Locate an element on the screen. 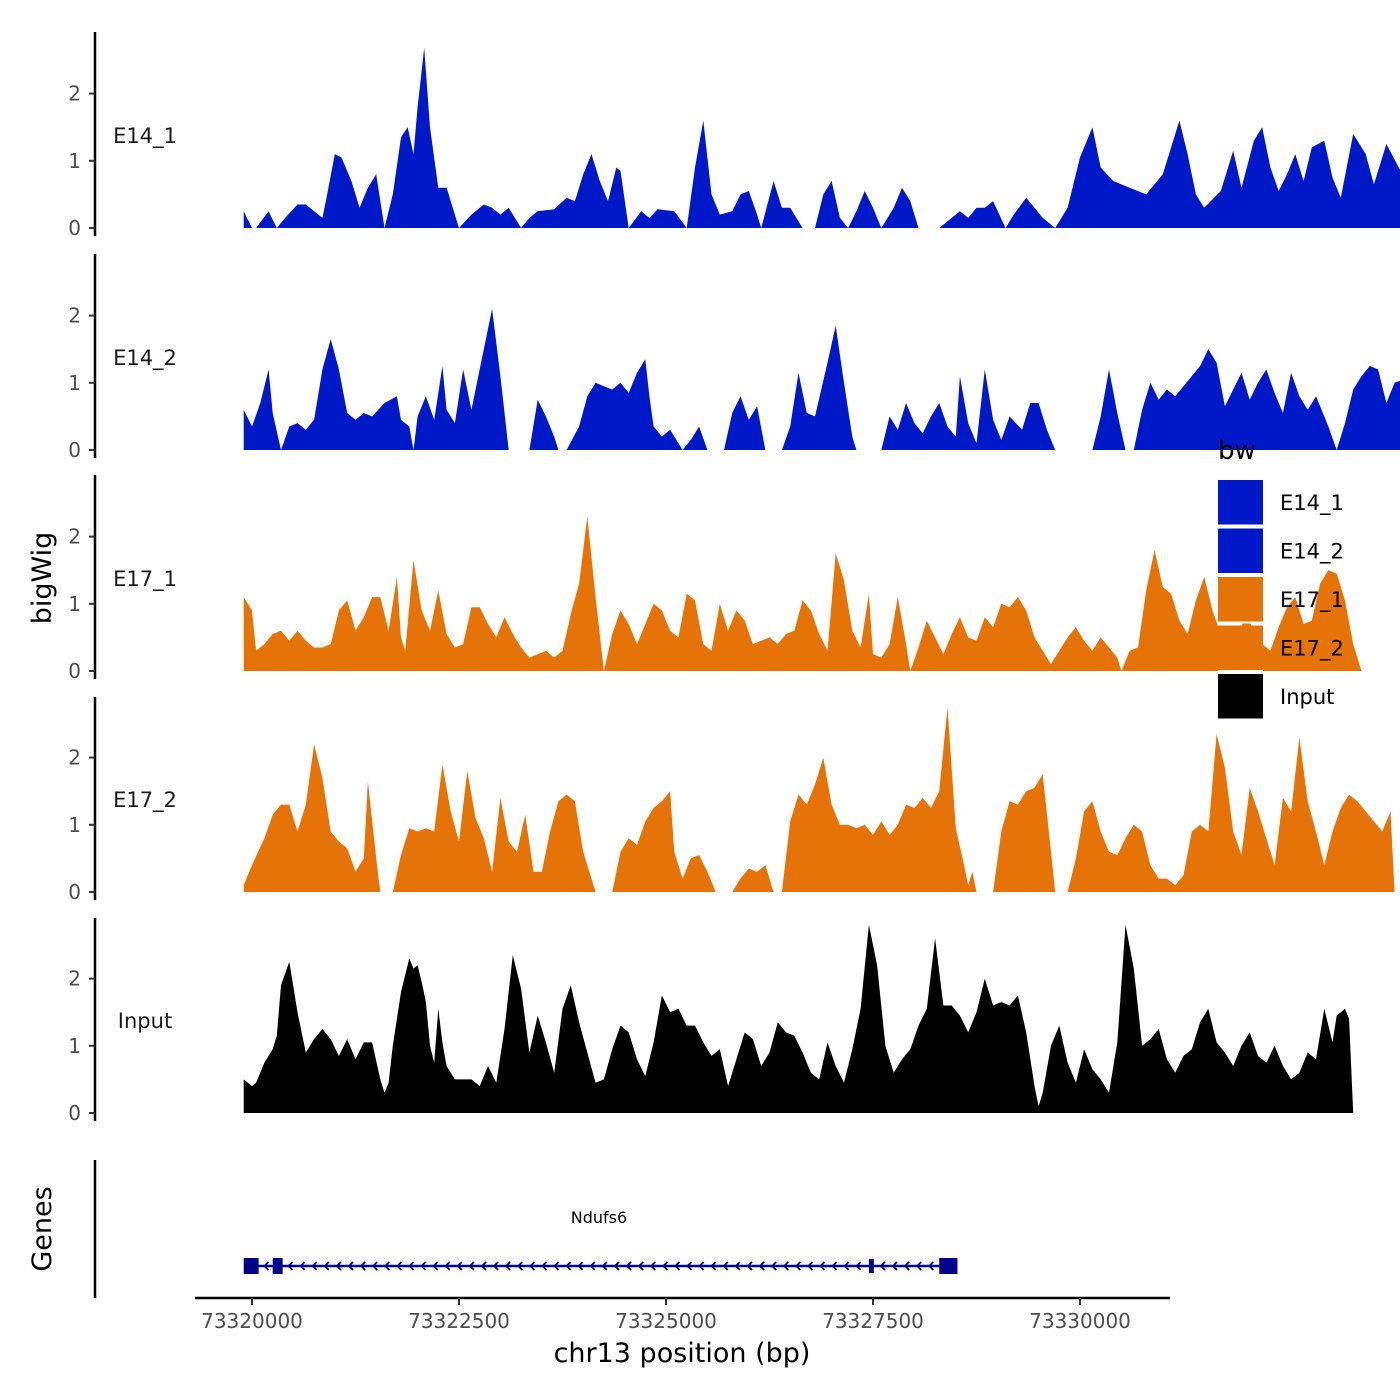 The image size is (1400, 1400). legend-title: bw is located at coordinates (1237, 451).